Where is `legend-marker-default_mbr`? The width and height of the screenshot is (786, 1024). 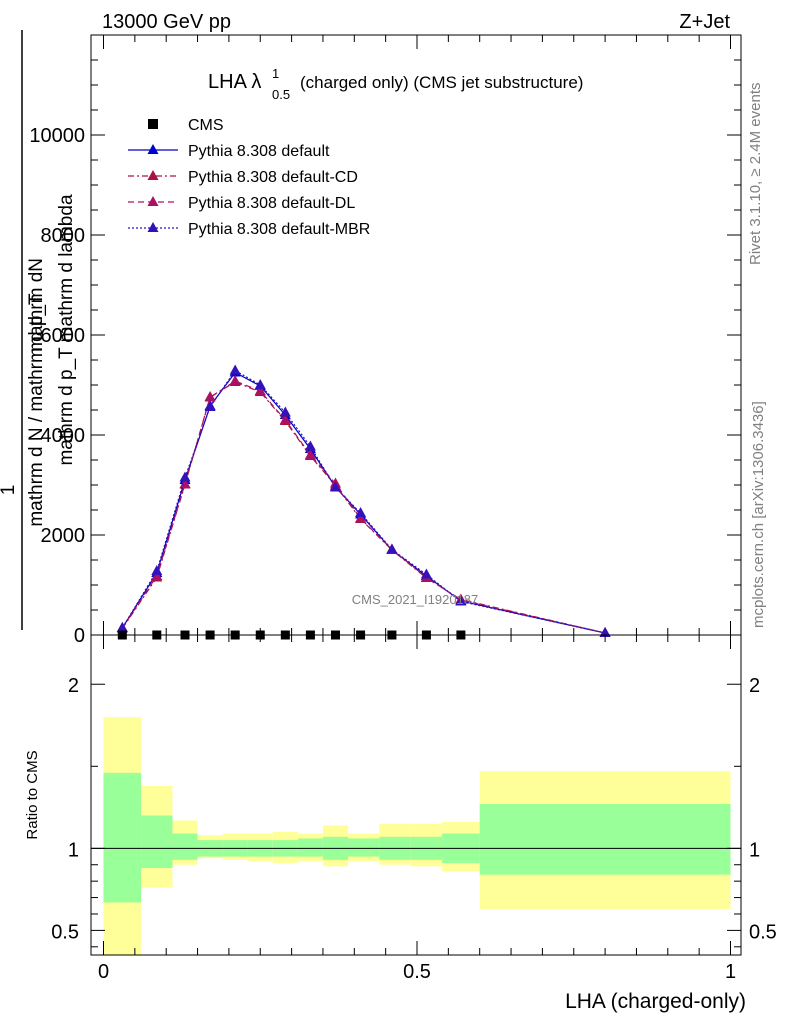
legend-marker-default_mbr is located at coordinates (153, 227).